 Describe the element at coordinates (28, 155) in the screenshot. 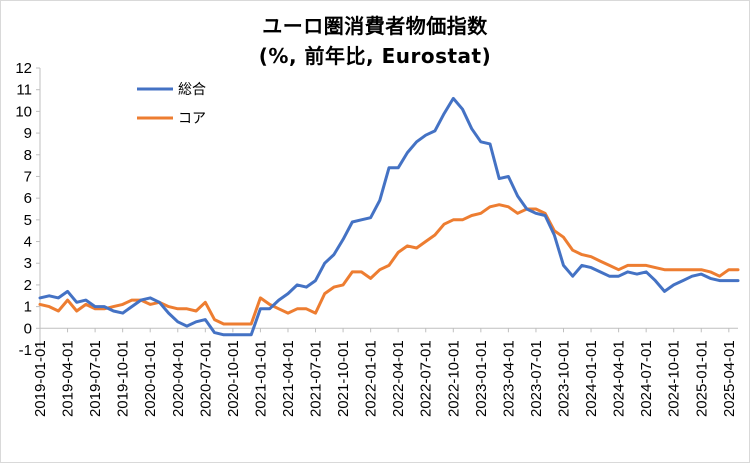

I see `y-tick-label: 8` at that location.